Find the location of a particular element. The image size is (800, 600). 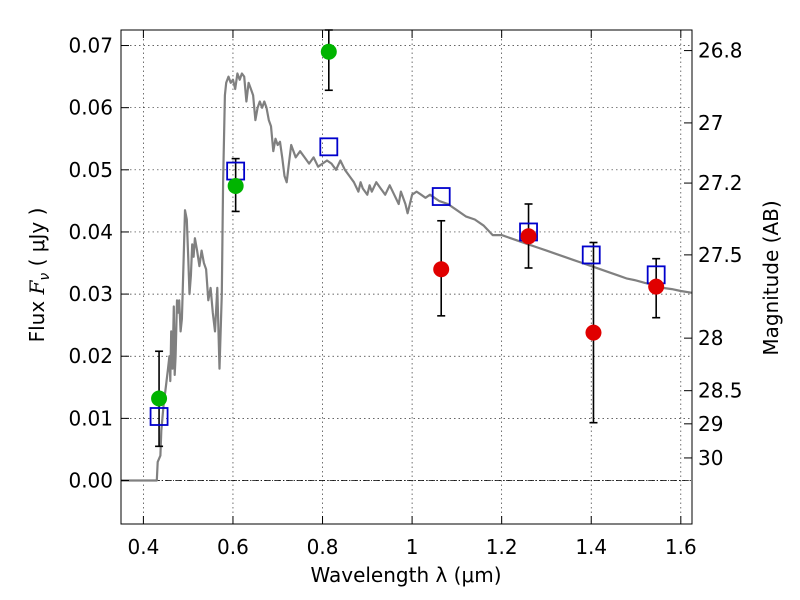

y-tick-labels: 0.00 0.01 0.02 0.03 0.04 0.05 0.06 0.07 is located at coordinates (90, 263).